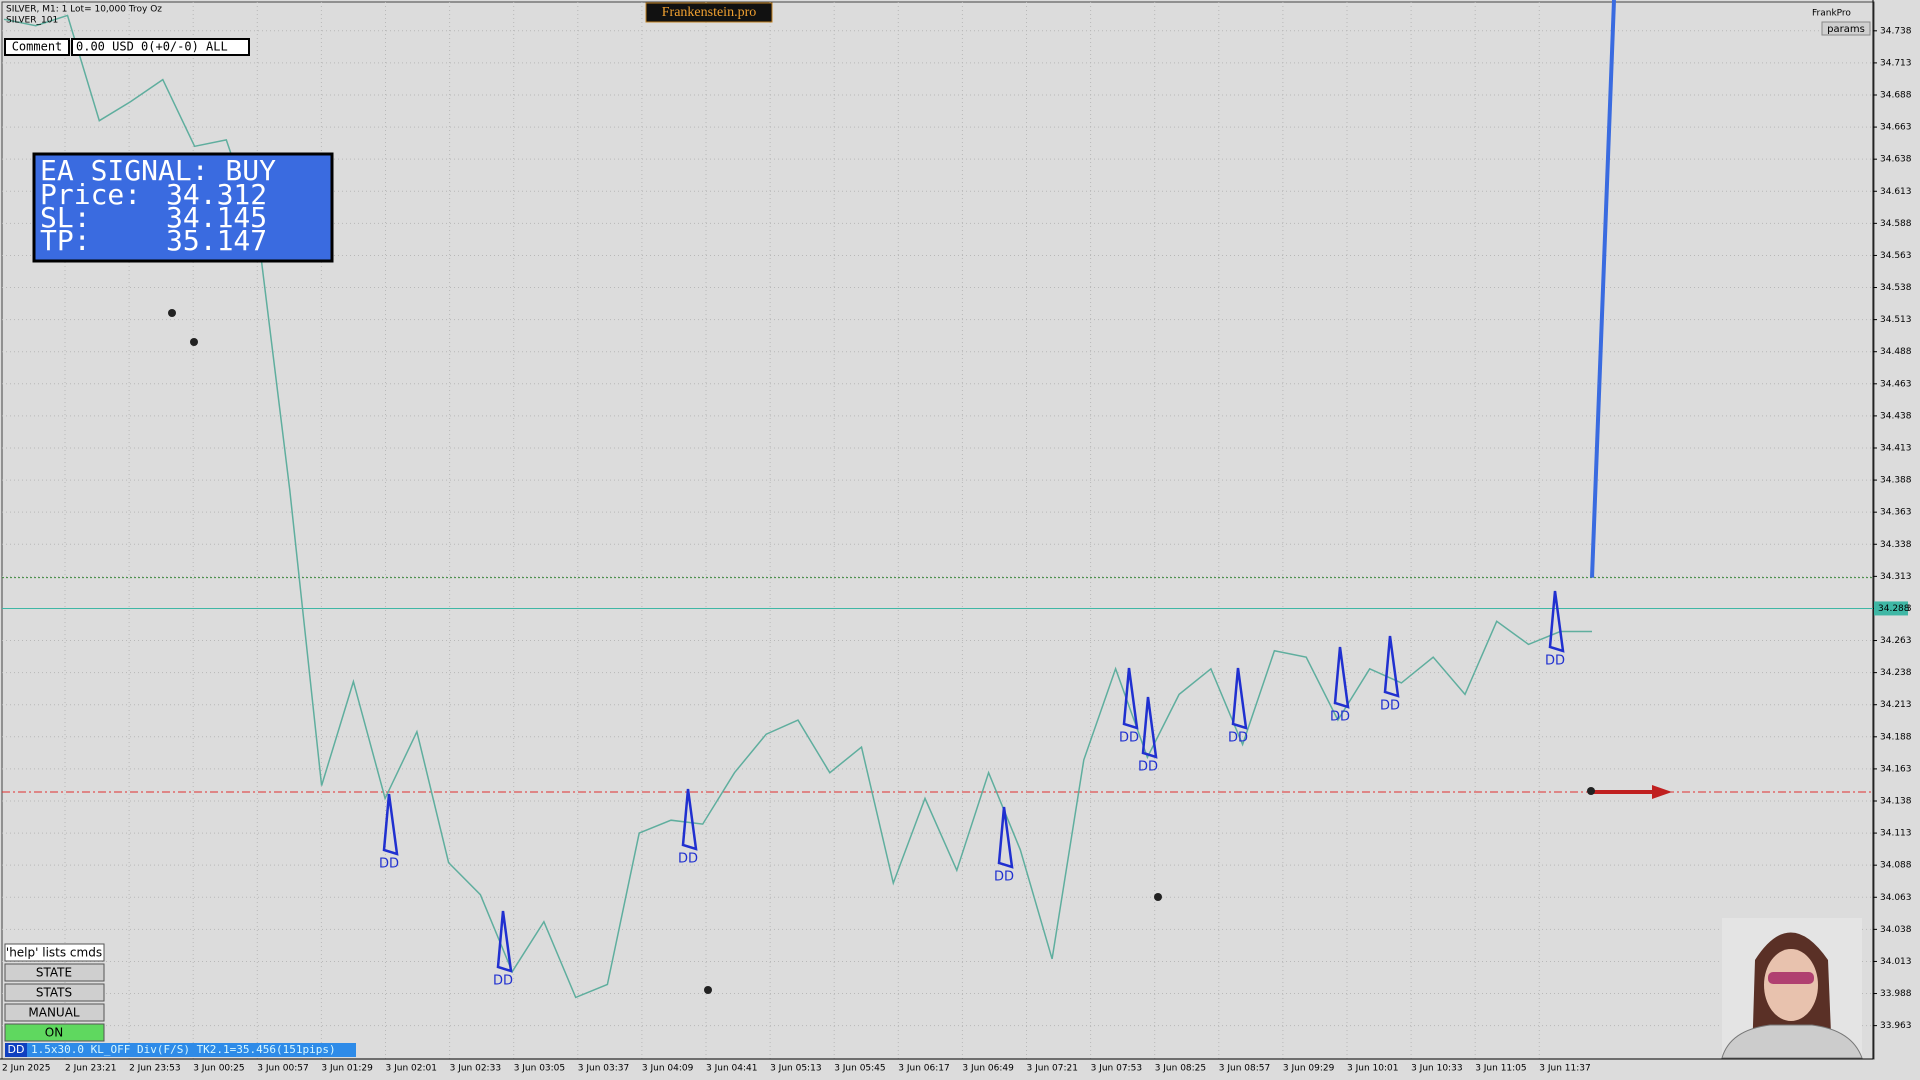 The height and width of the screenshot is (1080, 1920). I want to click on avatar-glasses, so click(1791, 978).